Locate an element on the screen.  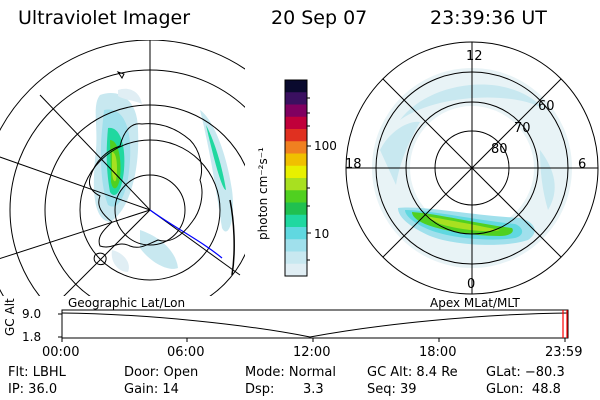
status-mode: Mode: Normal is located at coordinates (290, 372).